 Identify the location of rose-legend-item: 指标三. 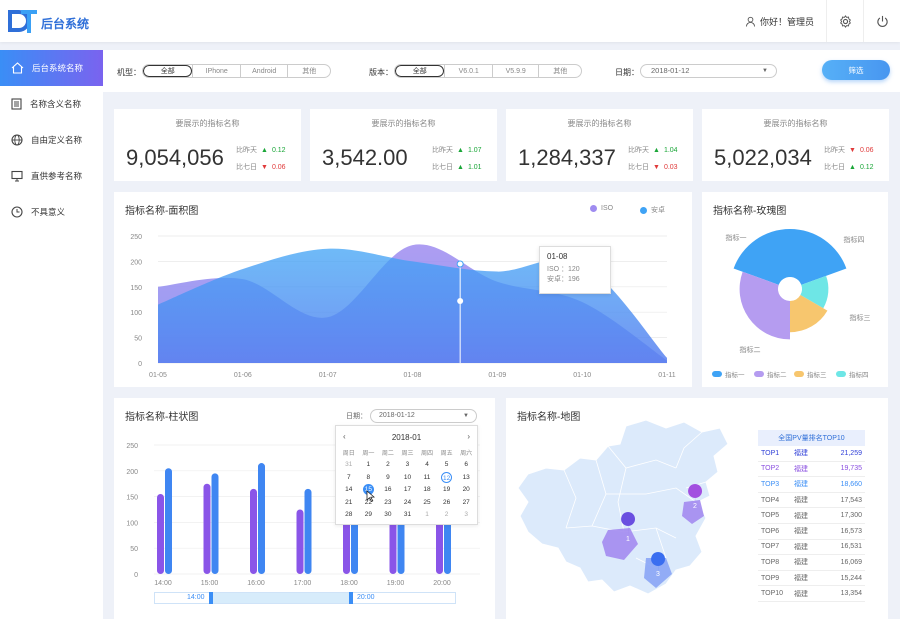
(810, 374).